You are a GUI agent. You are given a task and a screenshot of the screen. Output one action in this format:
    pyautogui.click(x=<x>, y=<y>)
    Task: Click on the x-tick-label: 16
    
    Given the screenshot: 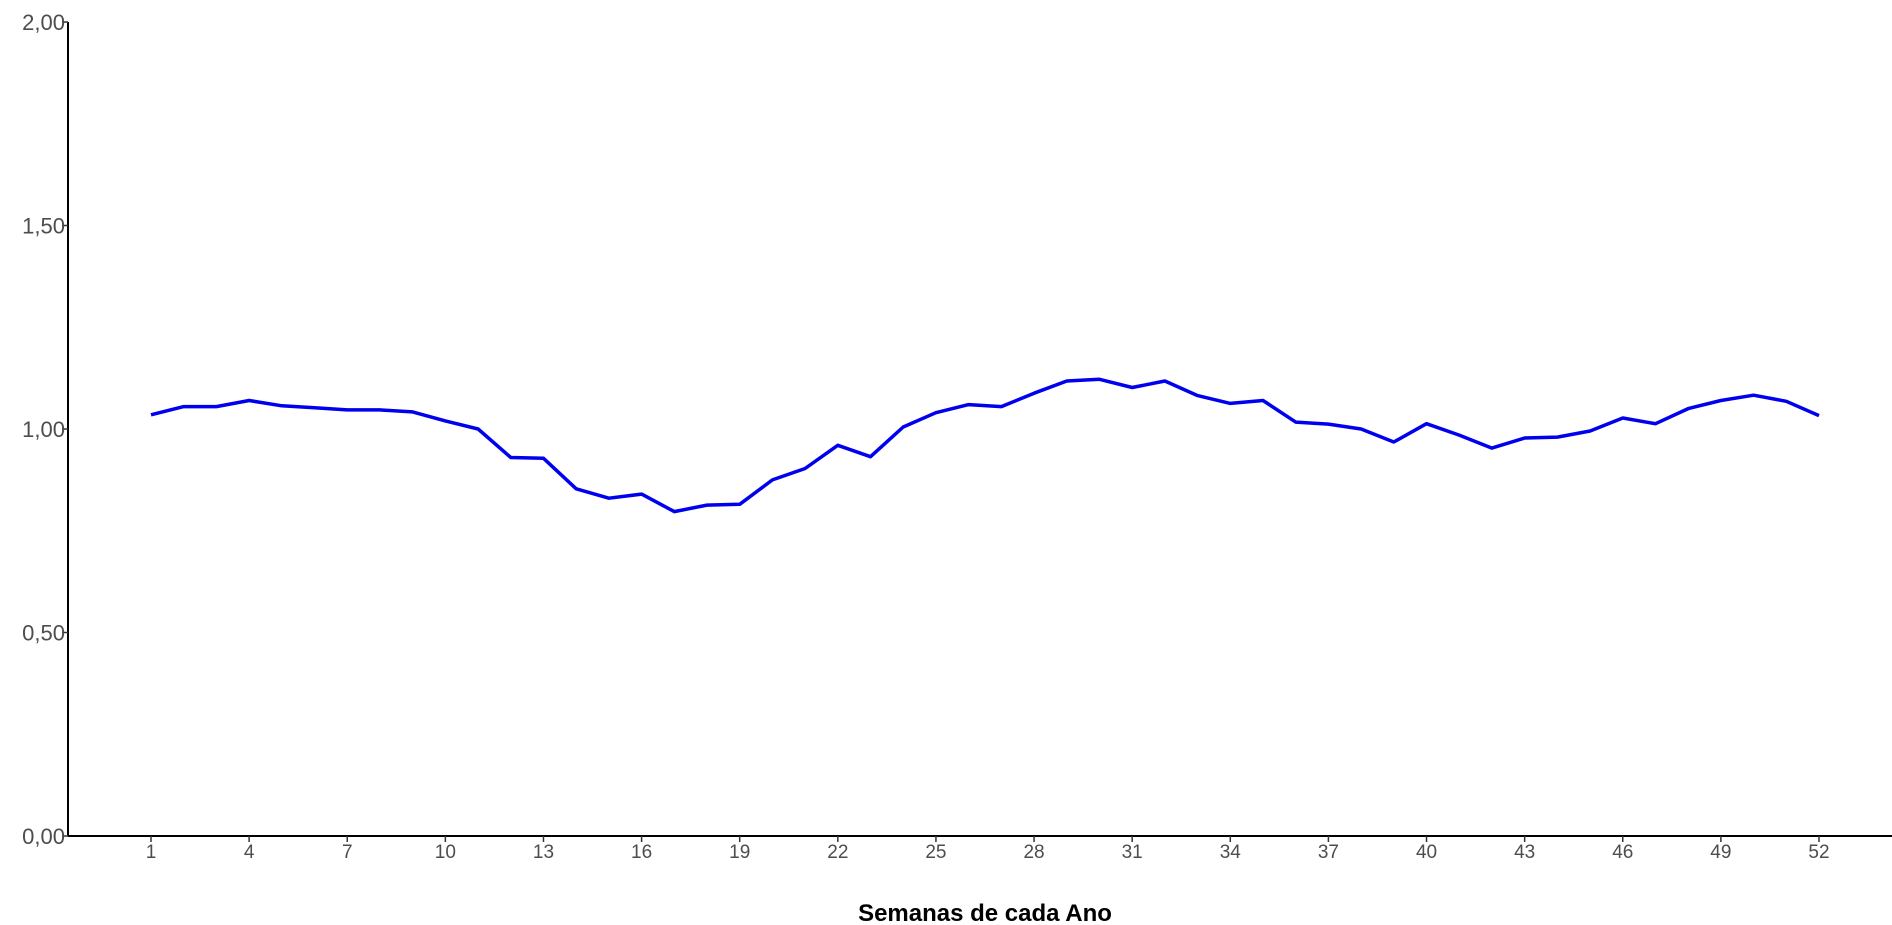 What is the action you would take?
    pyautogui.click(x=641, y=852)
    